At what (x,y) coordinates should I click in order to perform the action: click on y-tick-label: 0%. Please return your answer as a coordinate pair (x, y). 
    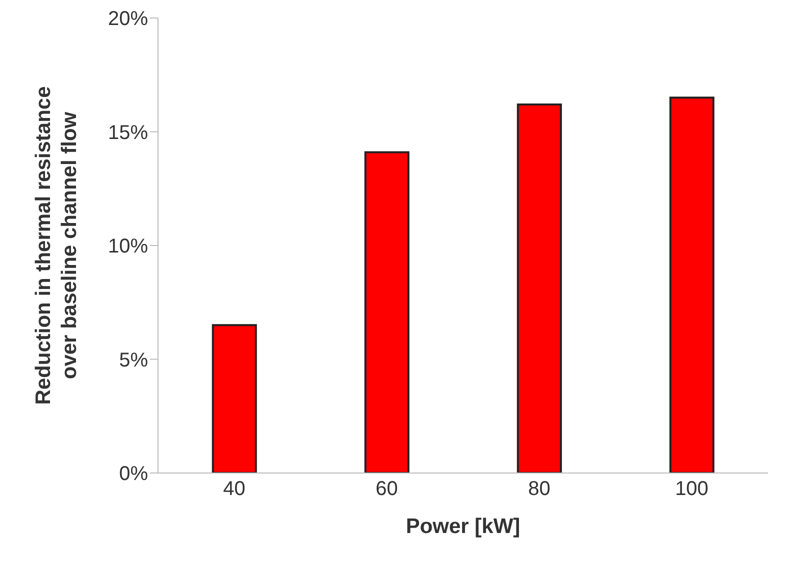
    Looking at the image, I should click on (133, 474).